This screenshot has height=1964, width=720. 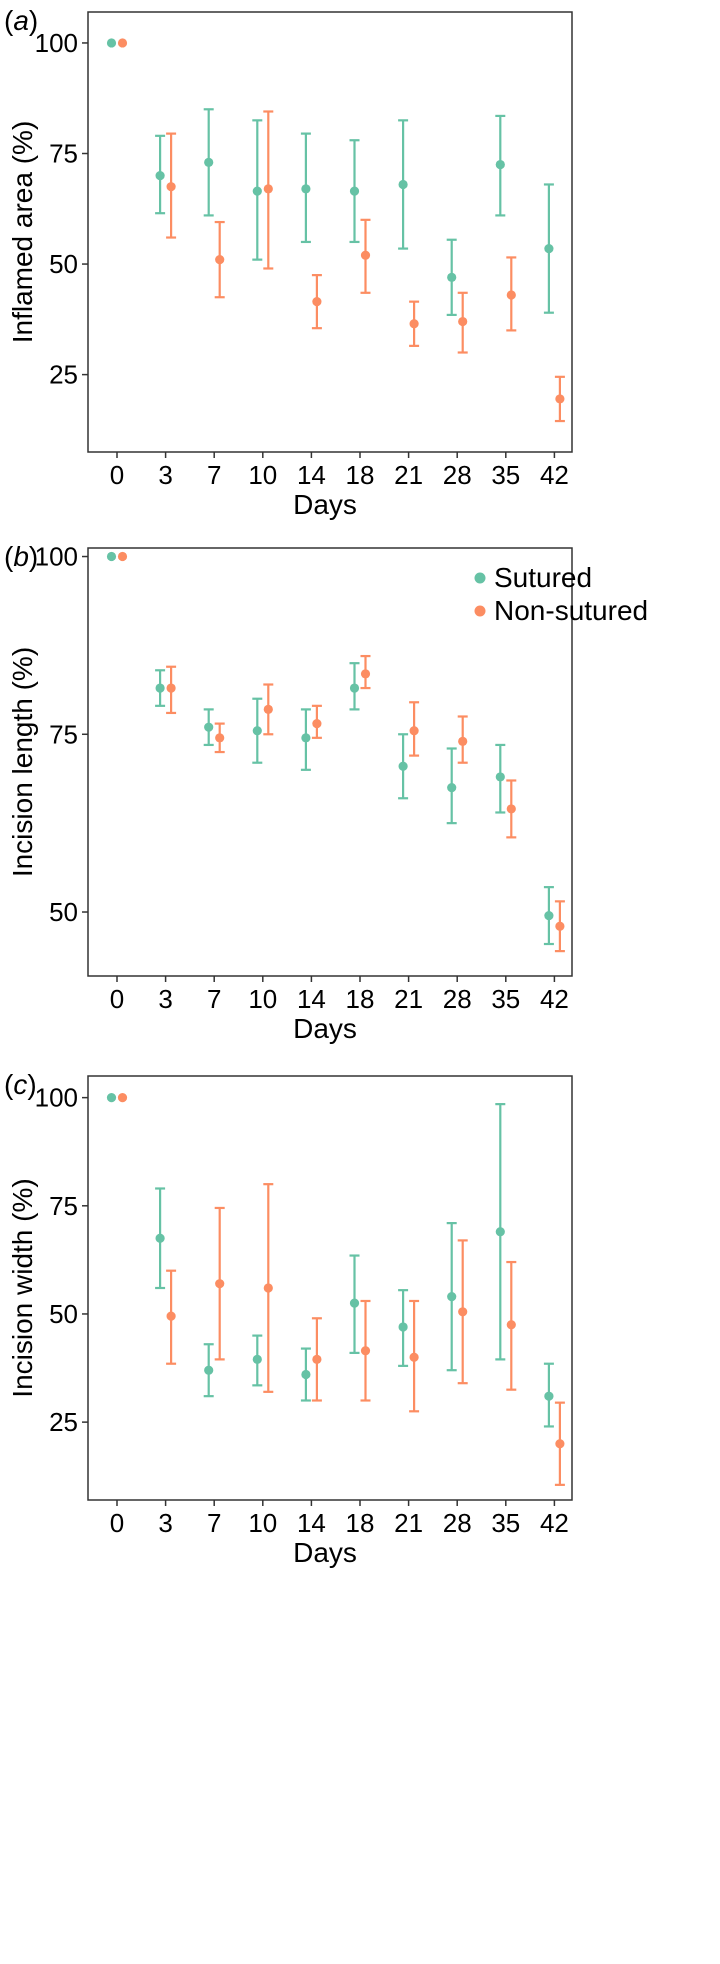 I want to click on y-axis-title: Incision length (%), so click(x=22, y=762).